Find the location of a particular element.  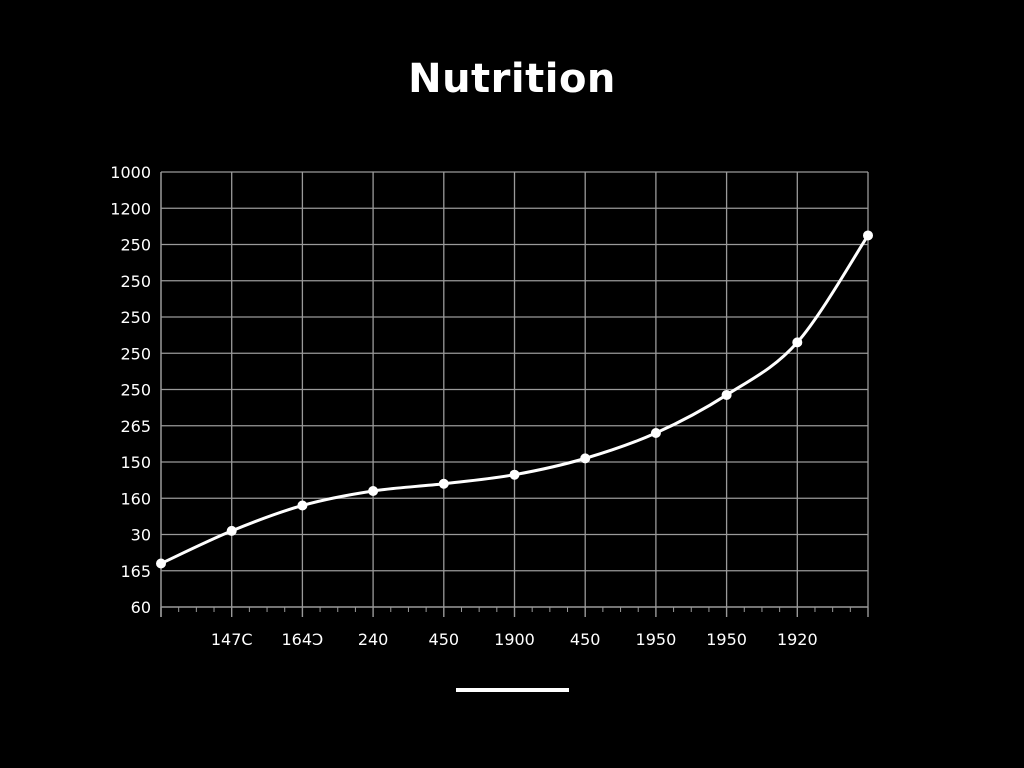

y-tick-label: 150 is located at coordinates (135, 462).